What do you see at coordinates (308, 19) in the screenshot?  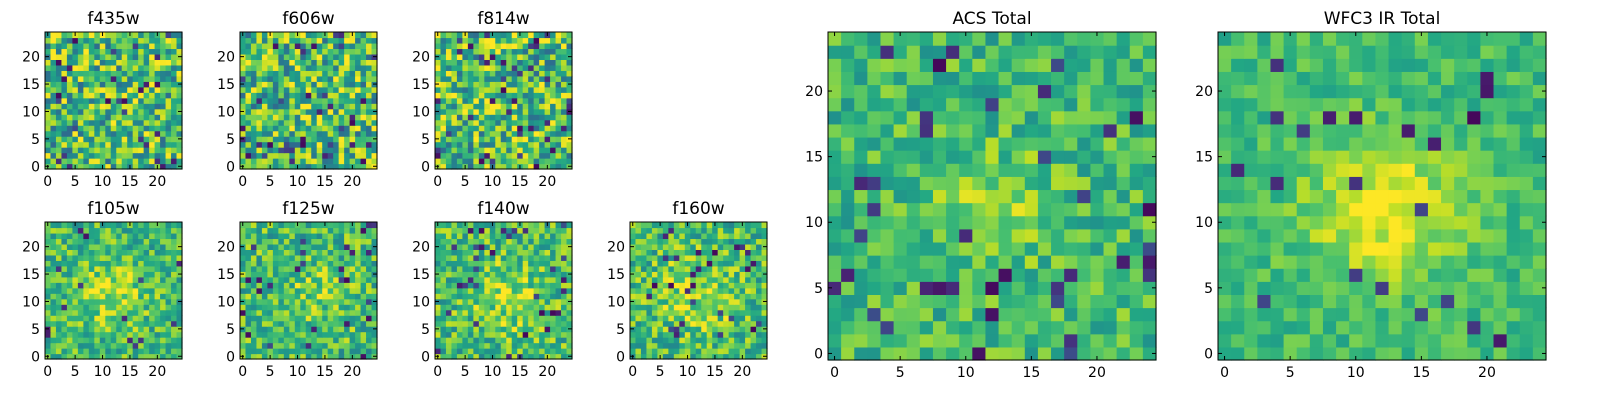 I see `panel-title: f606w` at bounding box center [308, 19].